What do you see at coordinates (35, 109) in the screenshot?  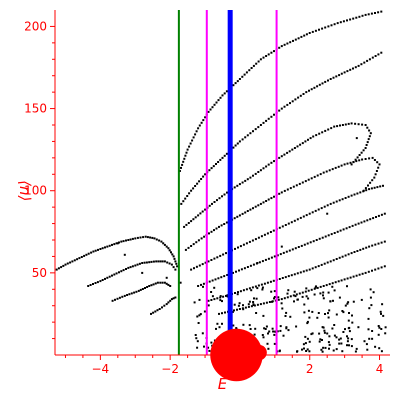 I see `y-tick-label: 150` at bounding box center [35, 109].